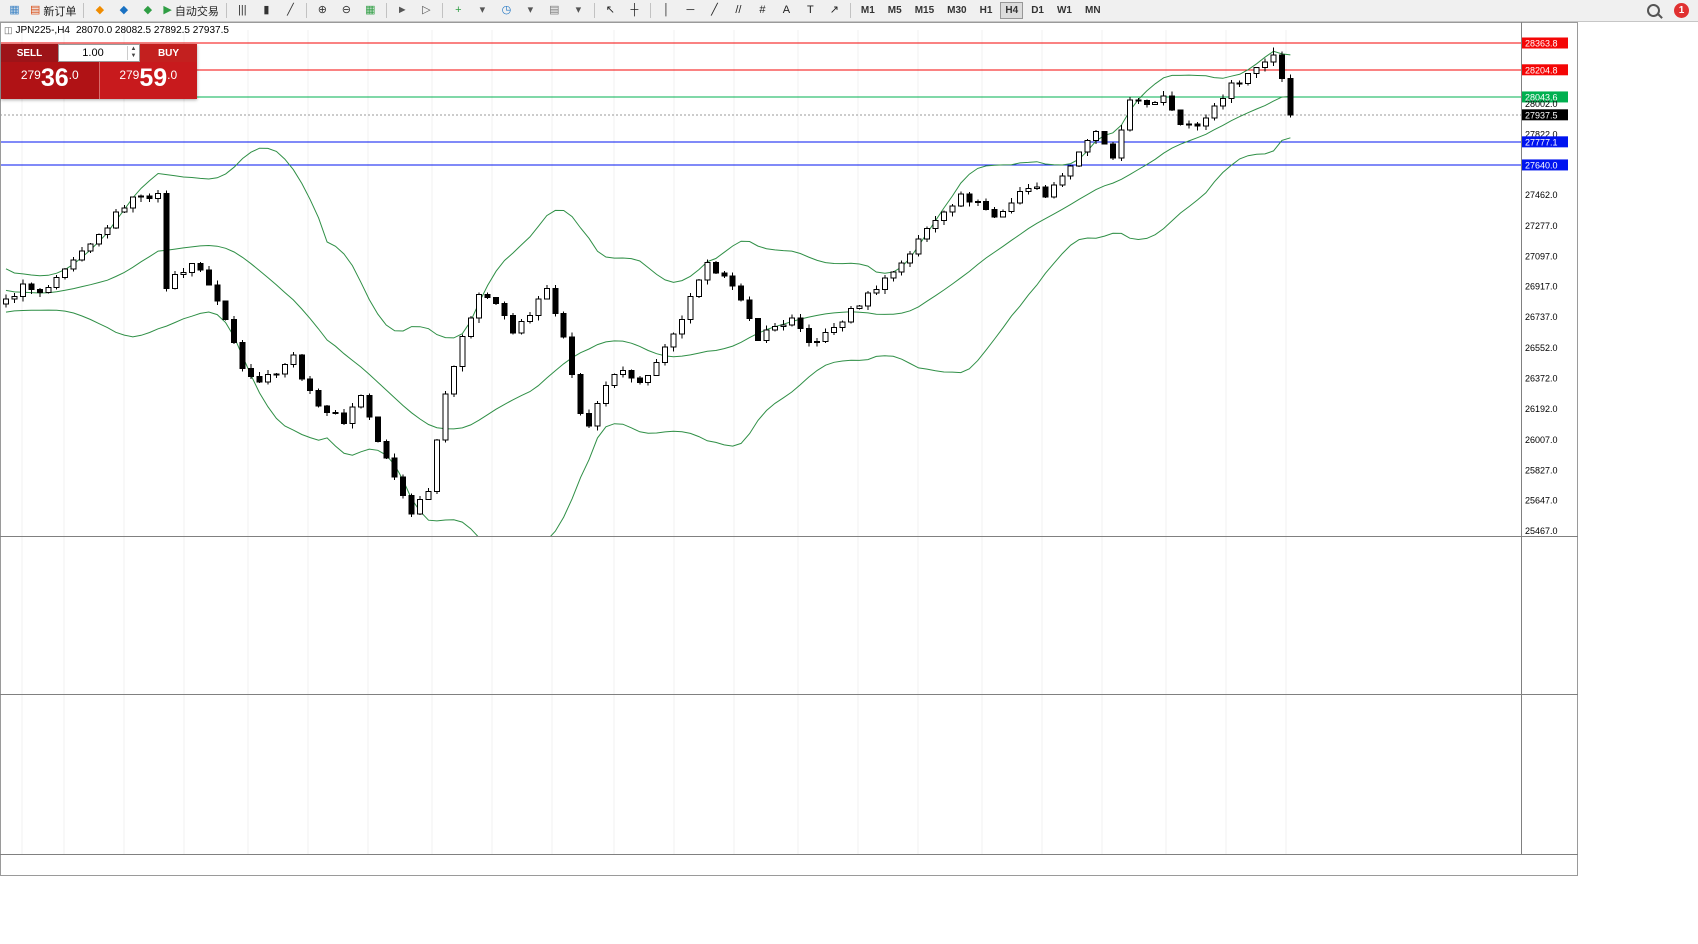 Image resolution: width=1698 pixels, height=944 pixels. What do you see at coordinates (133, 56) in the screenshot?
I see `lot-decrease-button: ▼` at bounding box center [133, 56].